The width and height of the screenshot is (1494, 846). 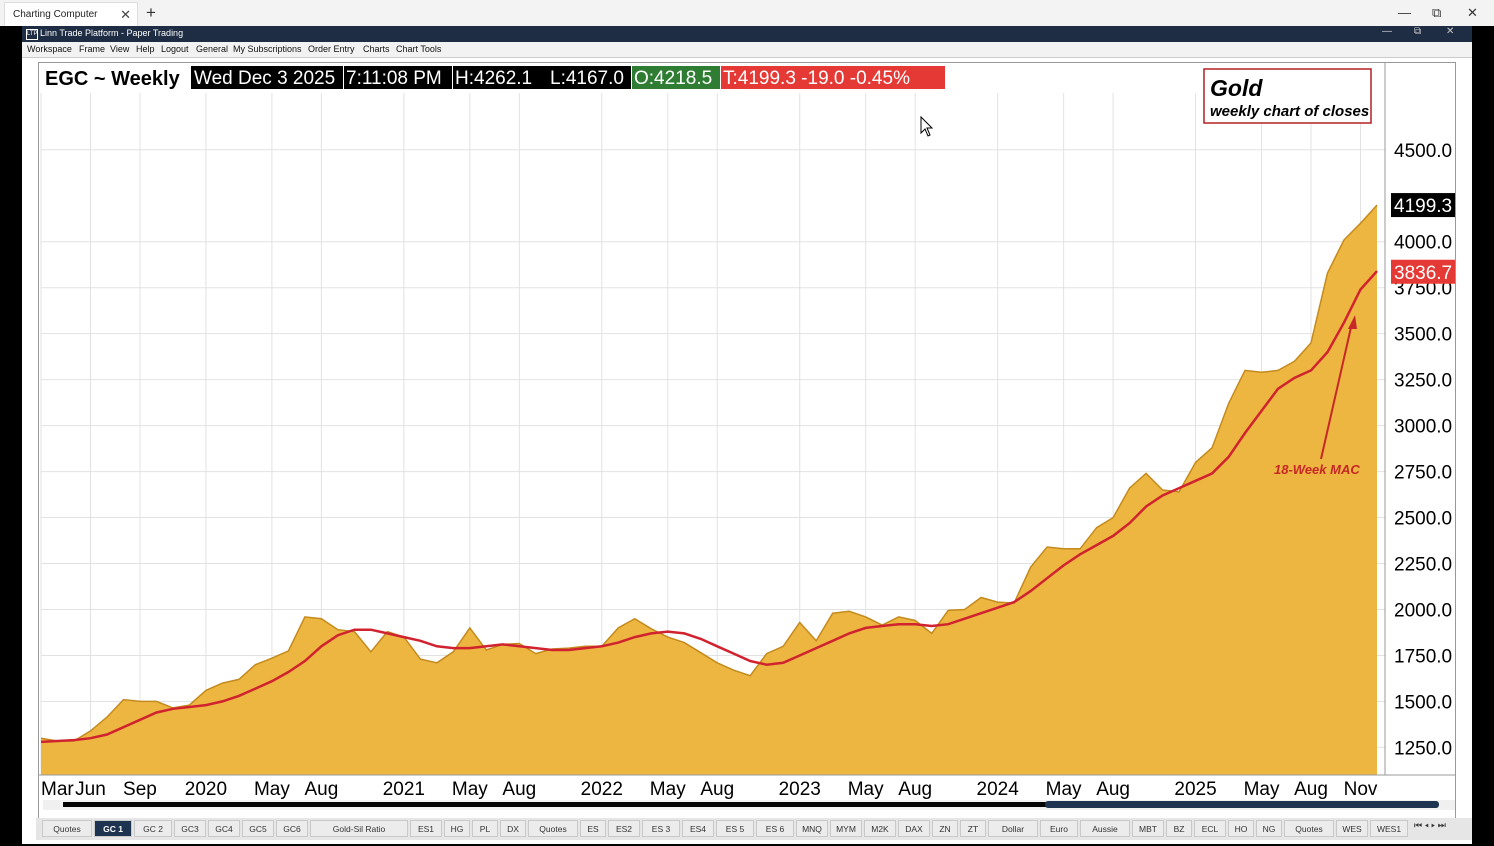 I want to click on close-window-icon: ✕, so click(x=1472, y=12).